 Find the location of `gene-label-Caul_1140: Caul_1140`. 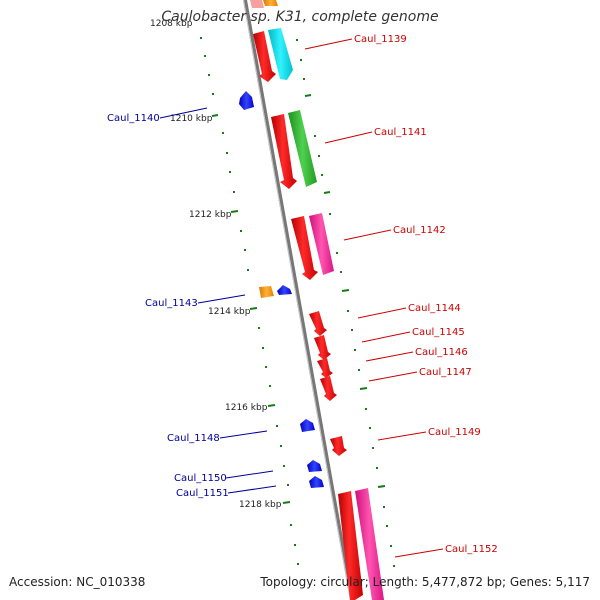

gene-label-Caul_1140: Caul_1140 is located at coordinates (133, 118).